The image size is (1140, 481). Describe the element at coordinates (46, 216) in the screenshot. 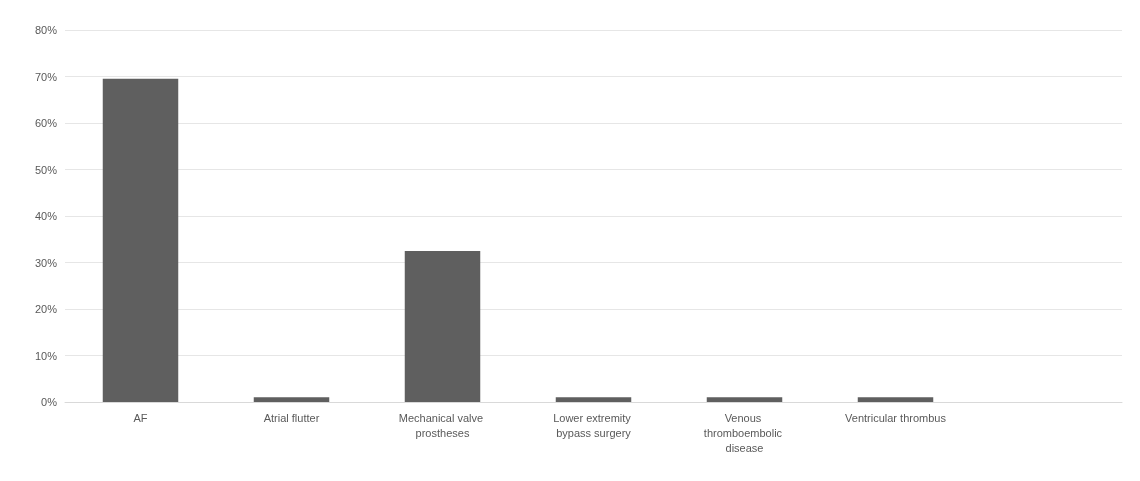

I see `y-tick-label: 40%` at that location.